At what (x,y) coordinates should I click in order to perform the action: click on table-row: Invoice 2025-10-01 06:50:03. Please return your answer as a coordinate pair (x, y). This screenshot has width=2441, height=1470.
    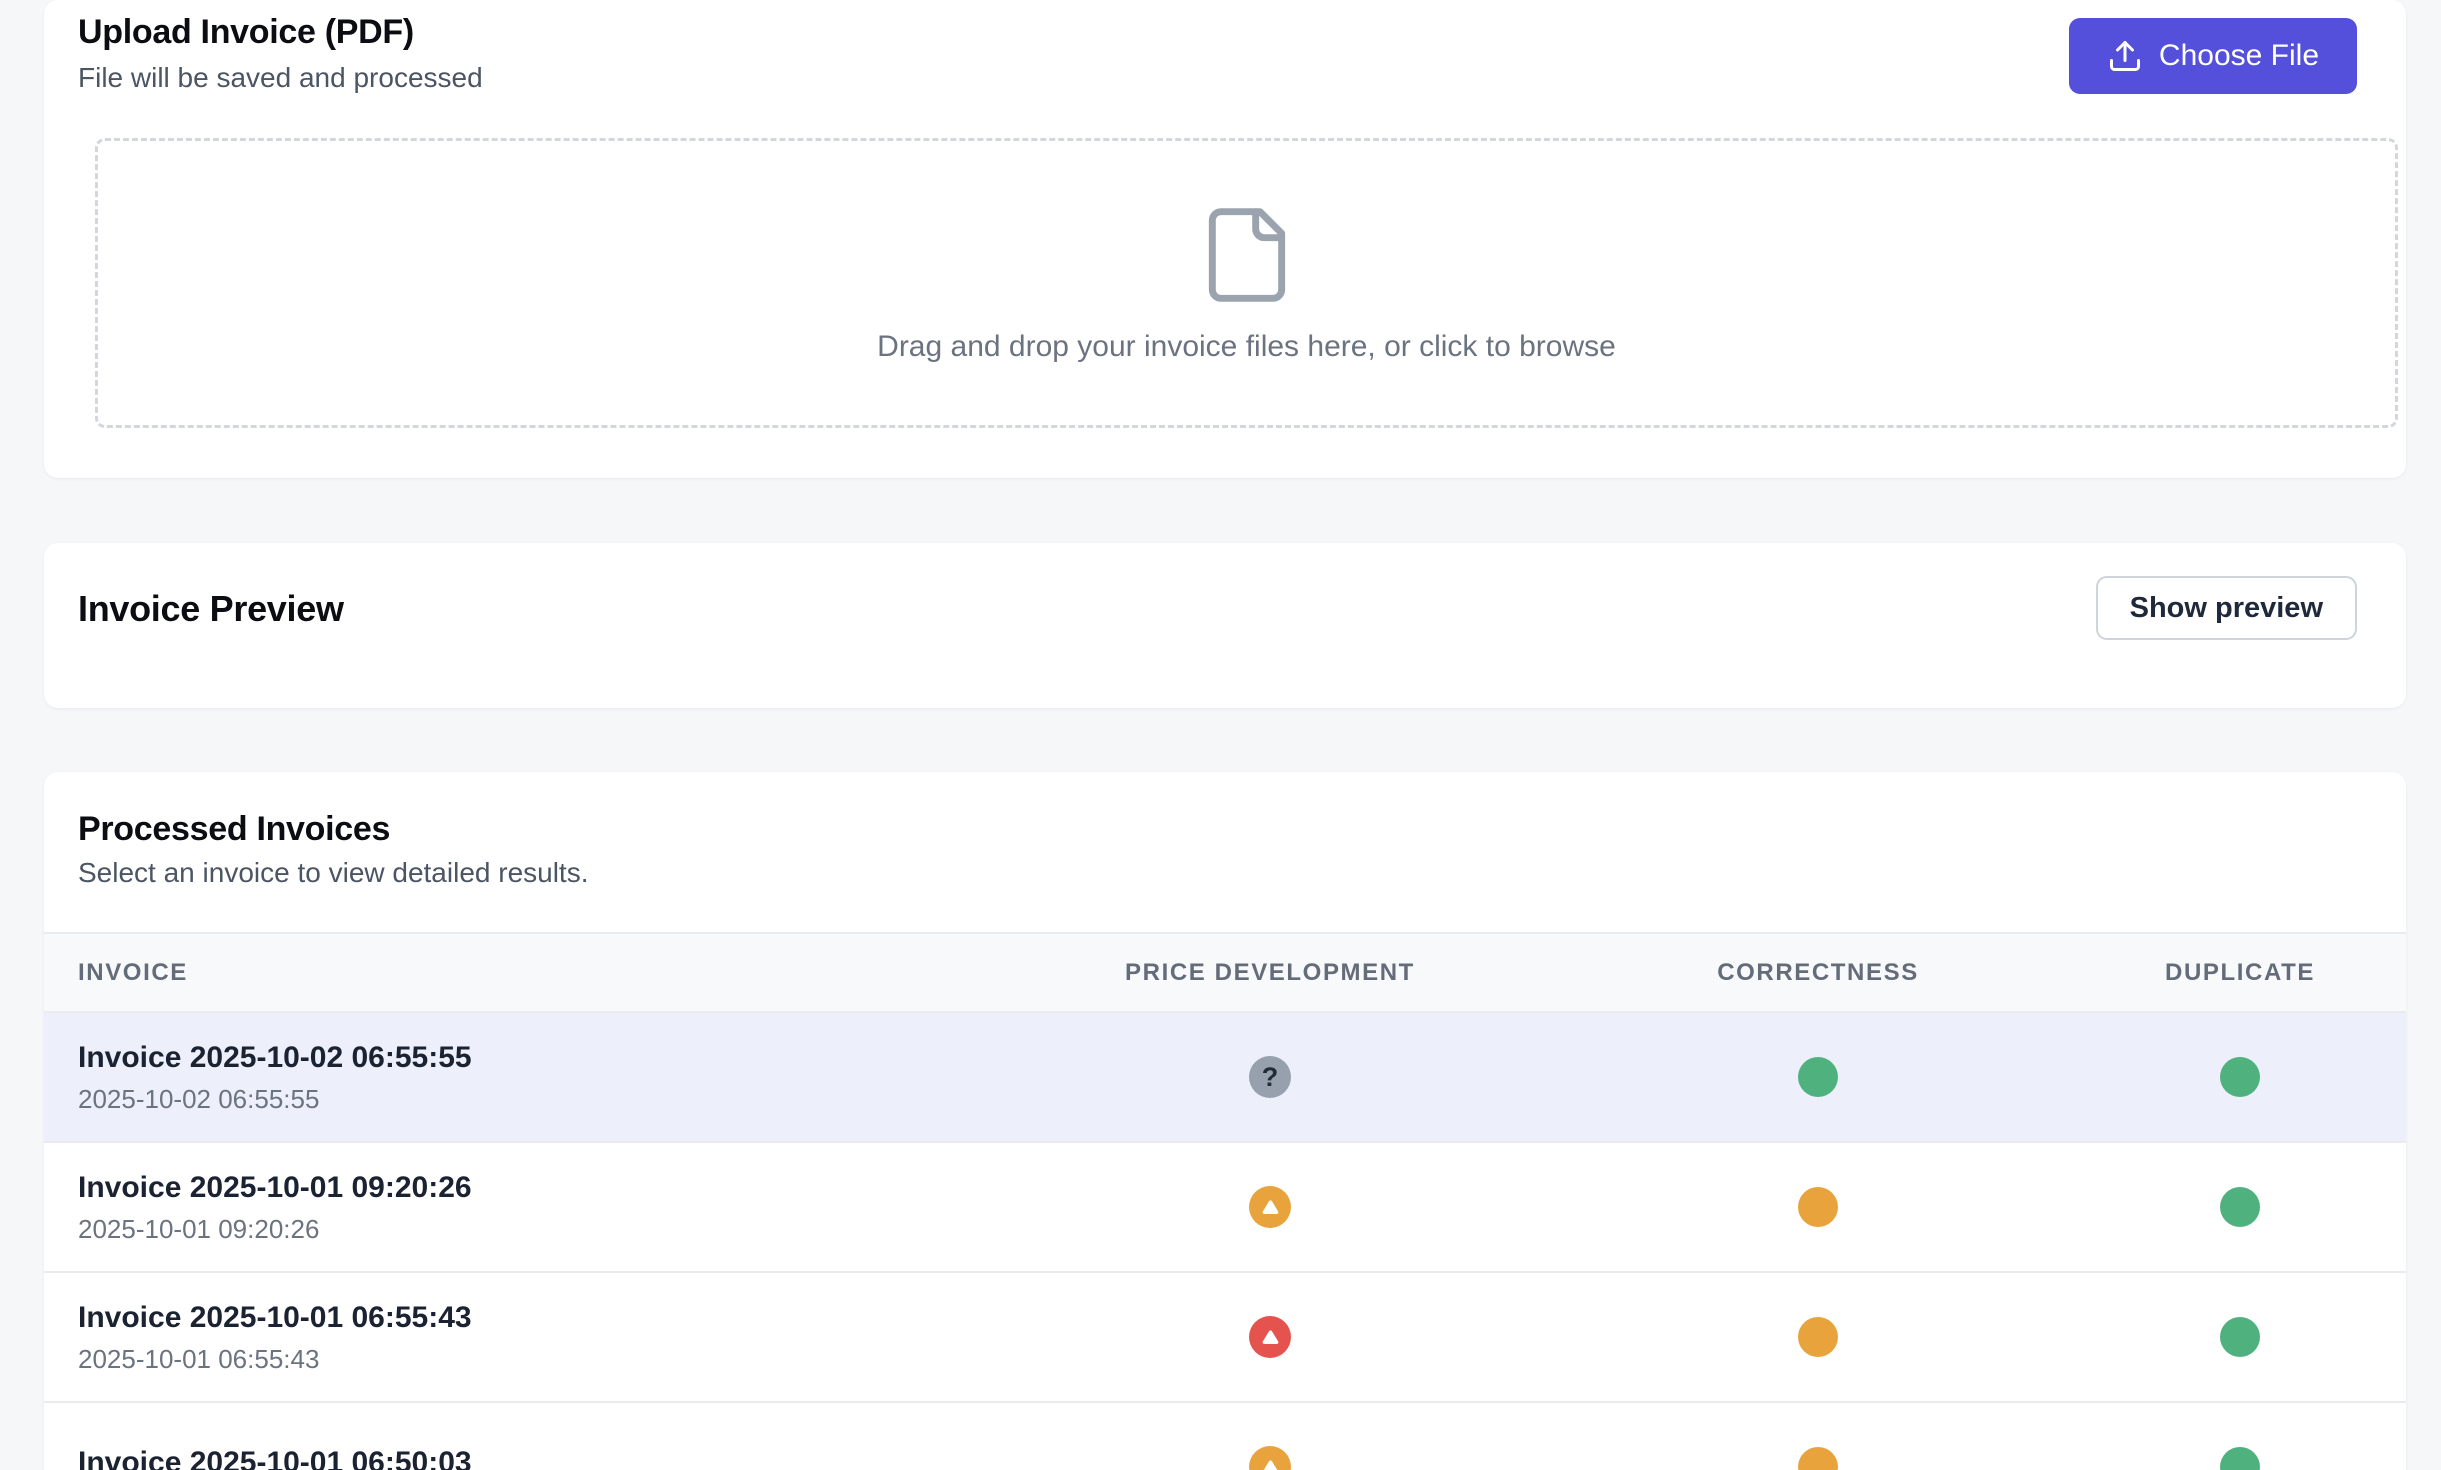
    Looking at the image, I should click on (1225, 1436).